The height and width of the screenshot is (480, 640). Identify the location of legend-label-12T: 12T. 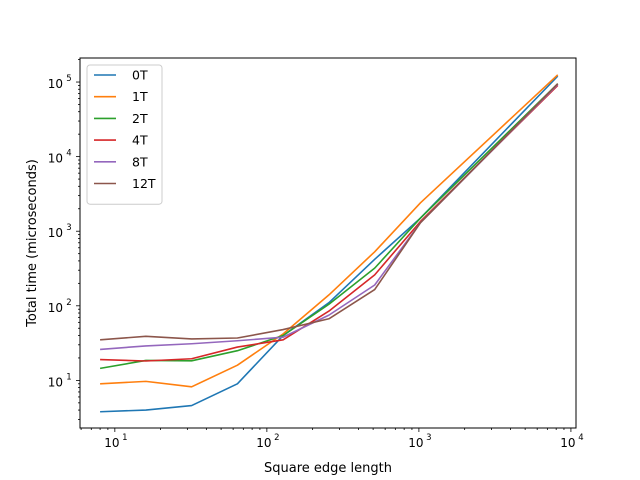
(144, 183).